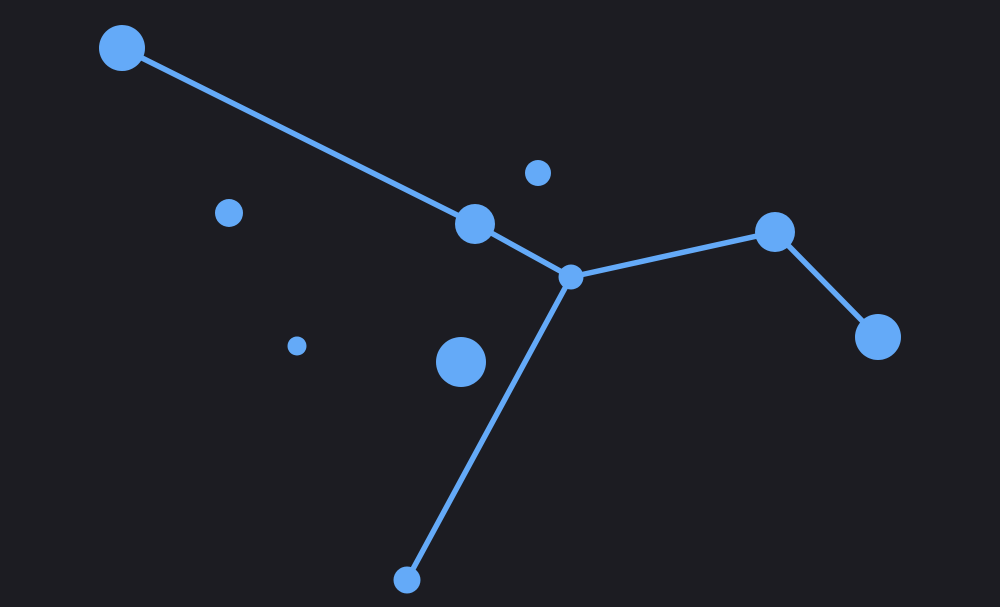 The height and width of the screenshot is (607, 1000). Describe the element at coordinates (775, 232) in the screenshot. I see `star-s4` at that location.